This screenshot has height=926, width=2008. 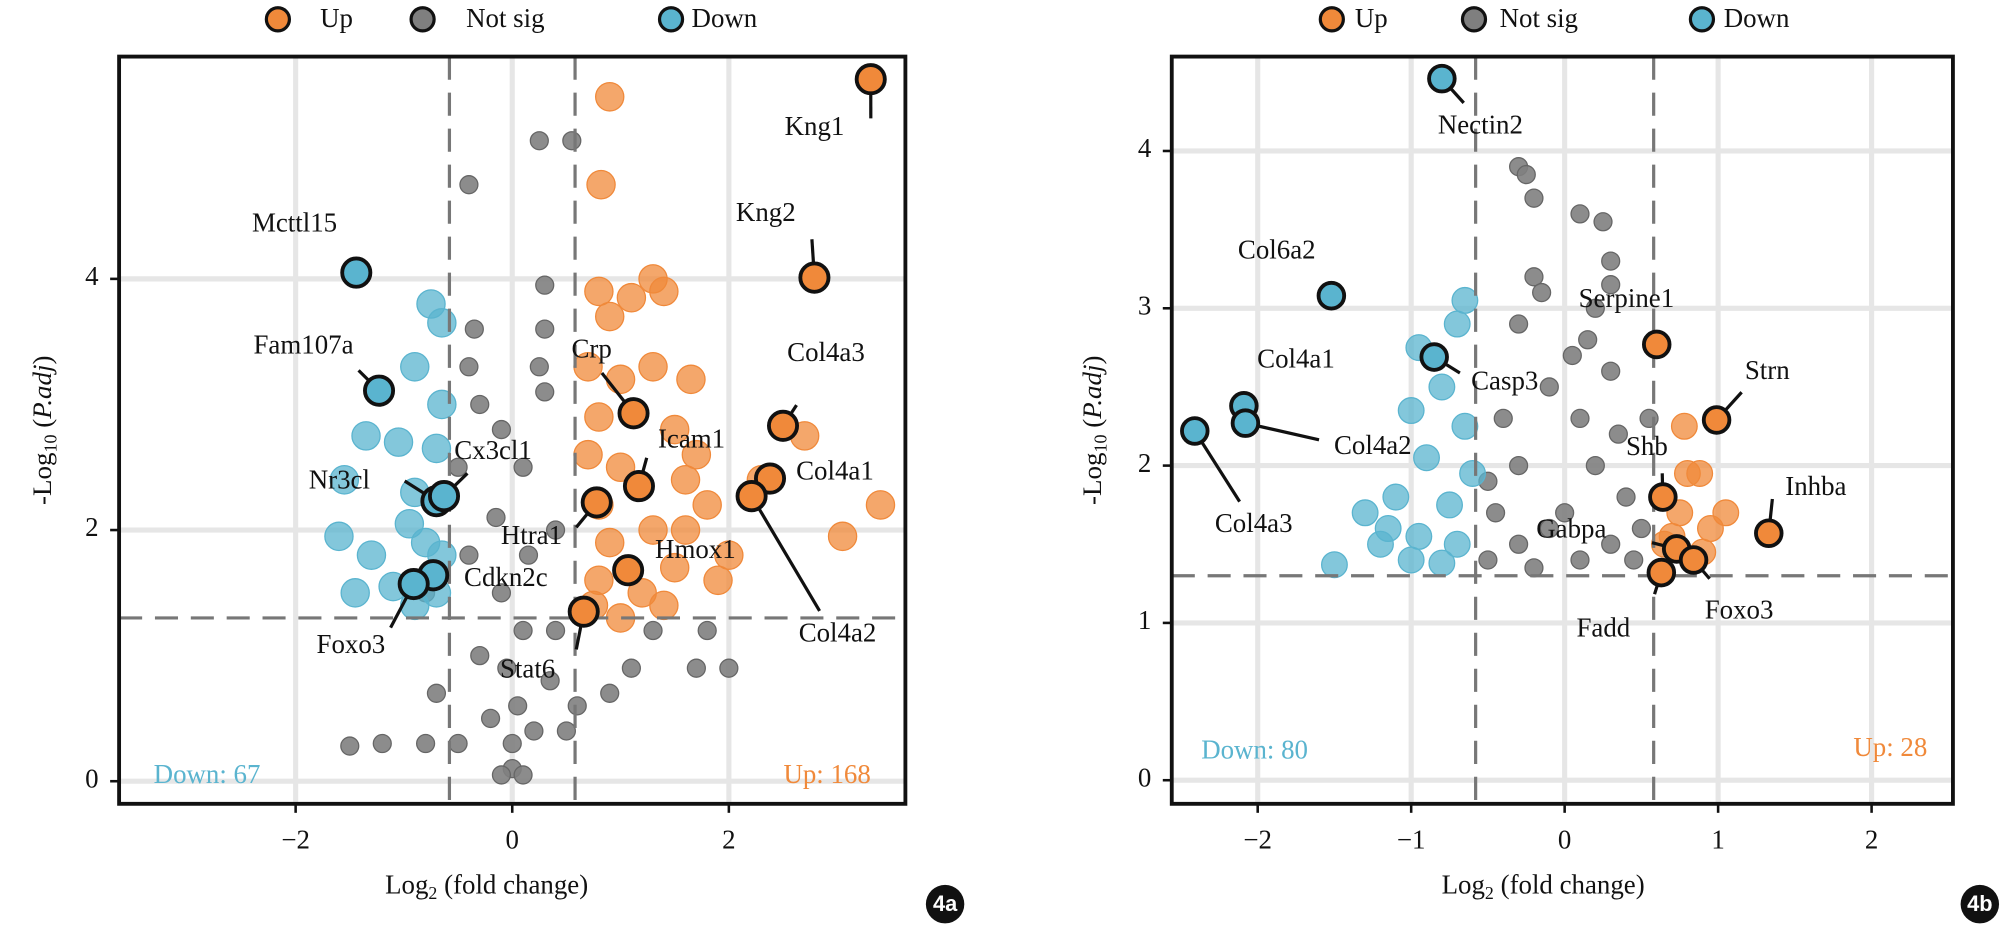 I want to click on legend-label: Up, so click(x=336, y=18).